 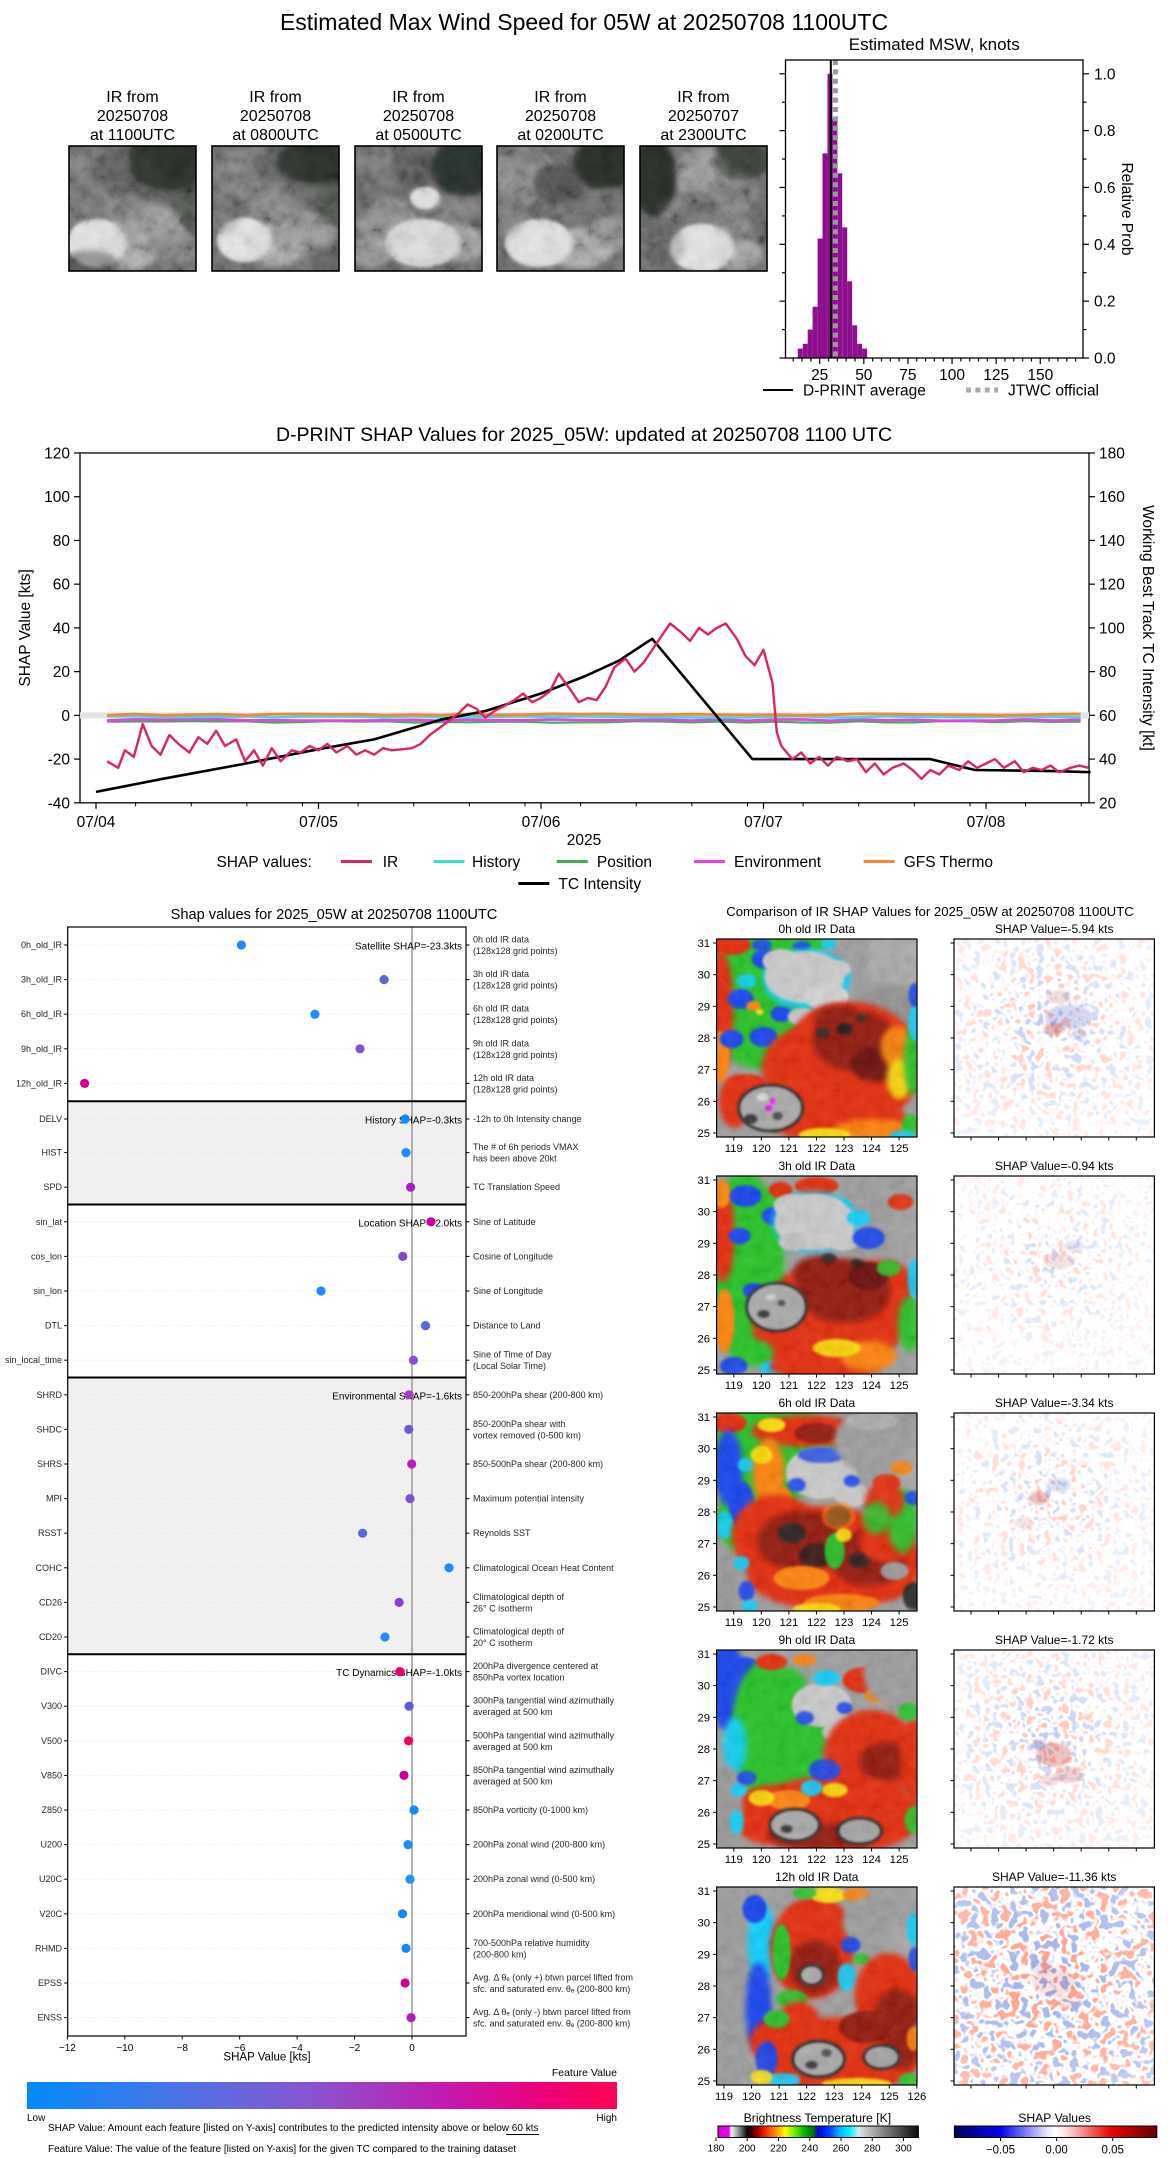 I want to click on svg-text: 07/06, so click(x=541, y=822).